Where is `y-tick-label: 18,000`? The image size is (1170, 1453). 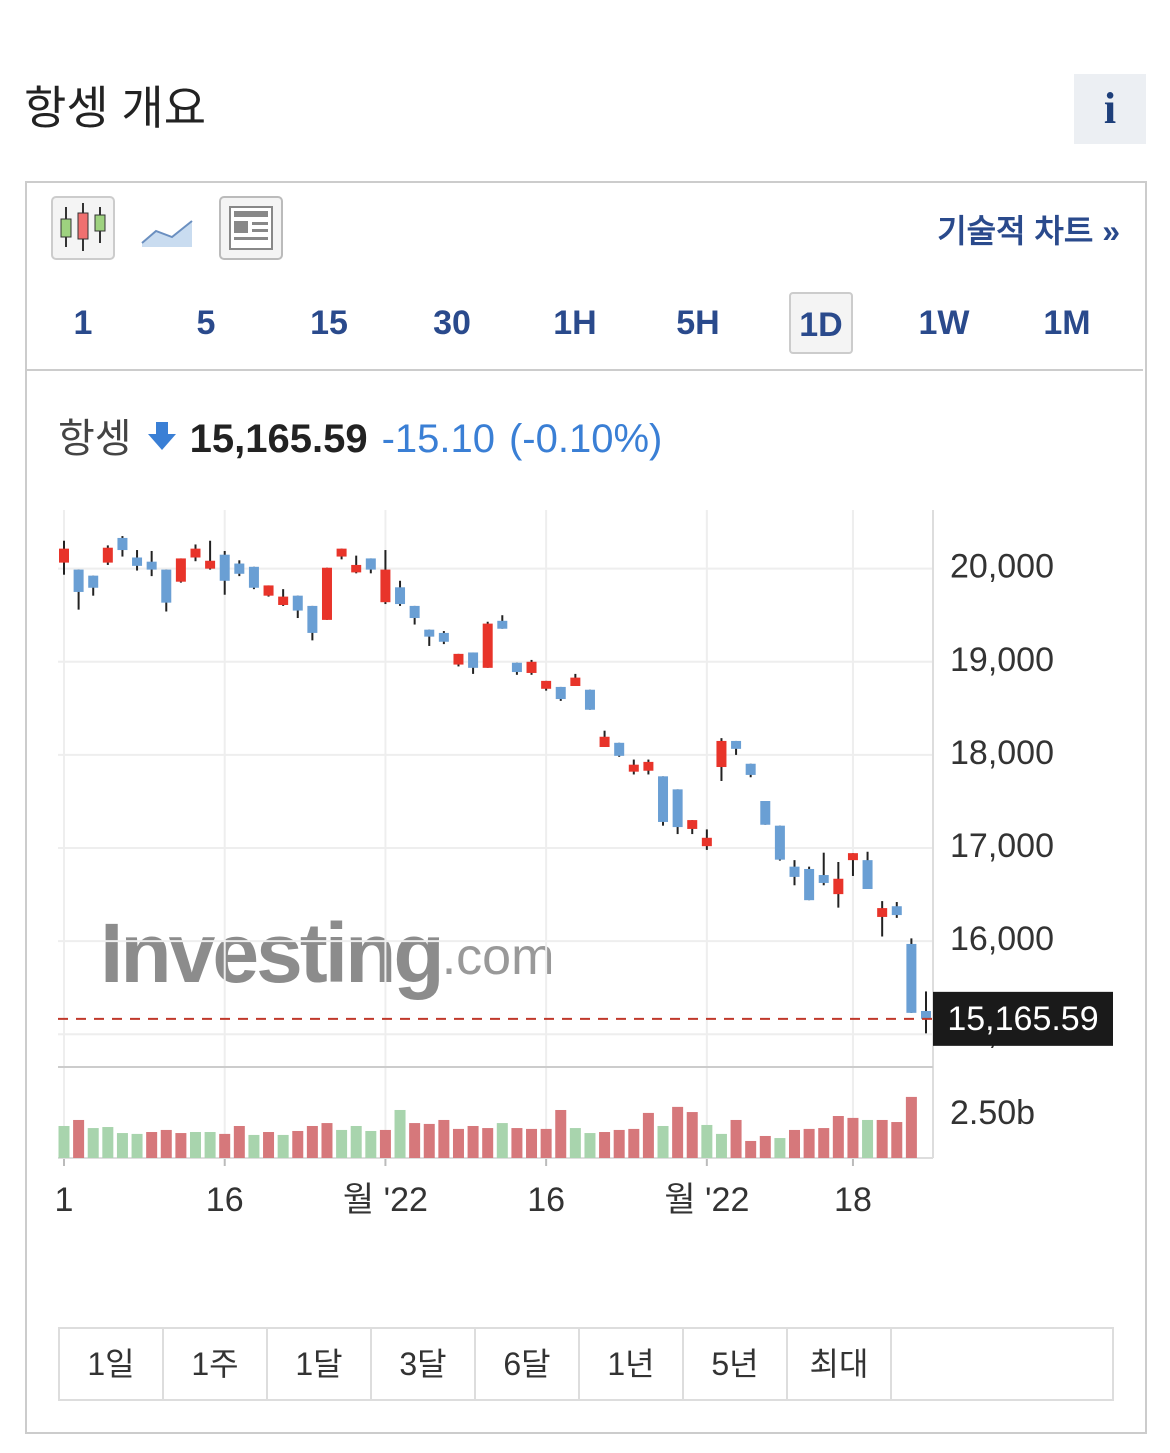
y-tick-label: 18,000 is located at coordinates (1002, 753).